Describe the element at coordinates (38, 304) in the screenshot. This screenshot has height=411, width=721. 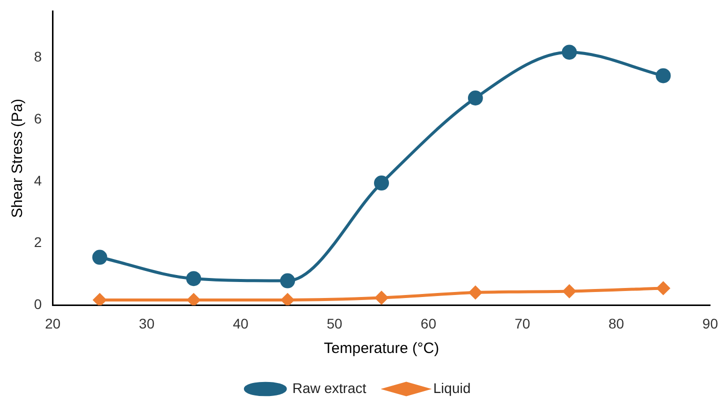
I see `y-tick-label: 0` at that location.